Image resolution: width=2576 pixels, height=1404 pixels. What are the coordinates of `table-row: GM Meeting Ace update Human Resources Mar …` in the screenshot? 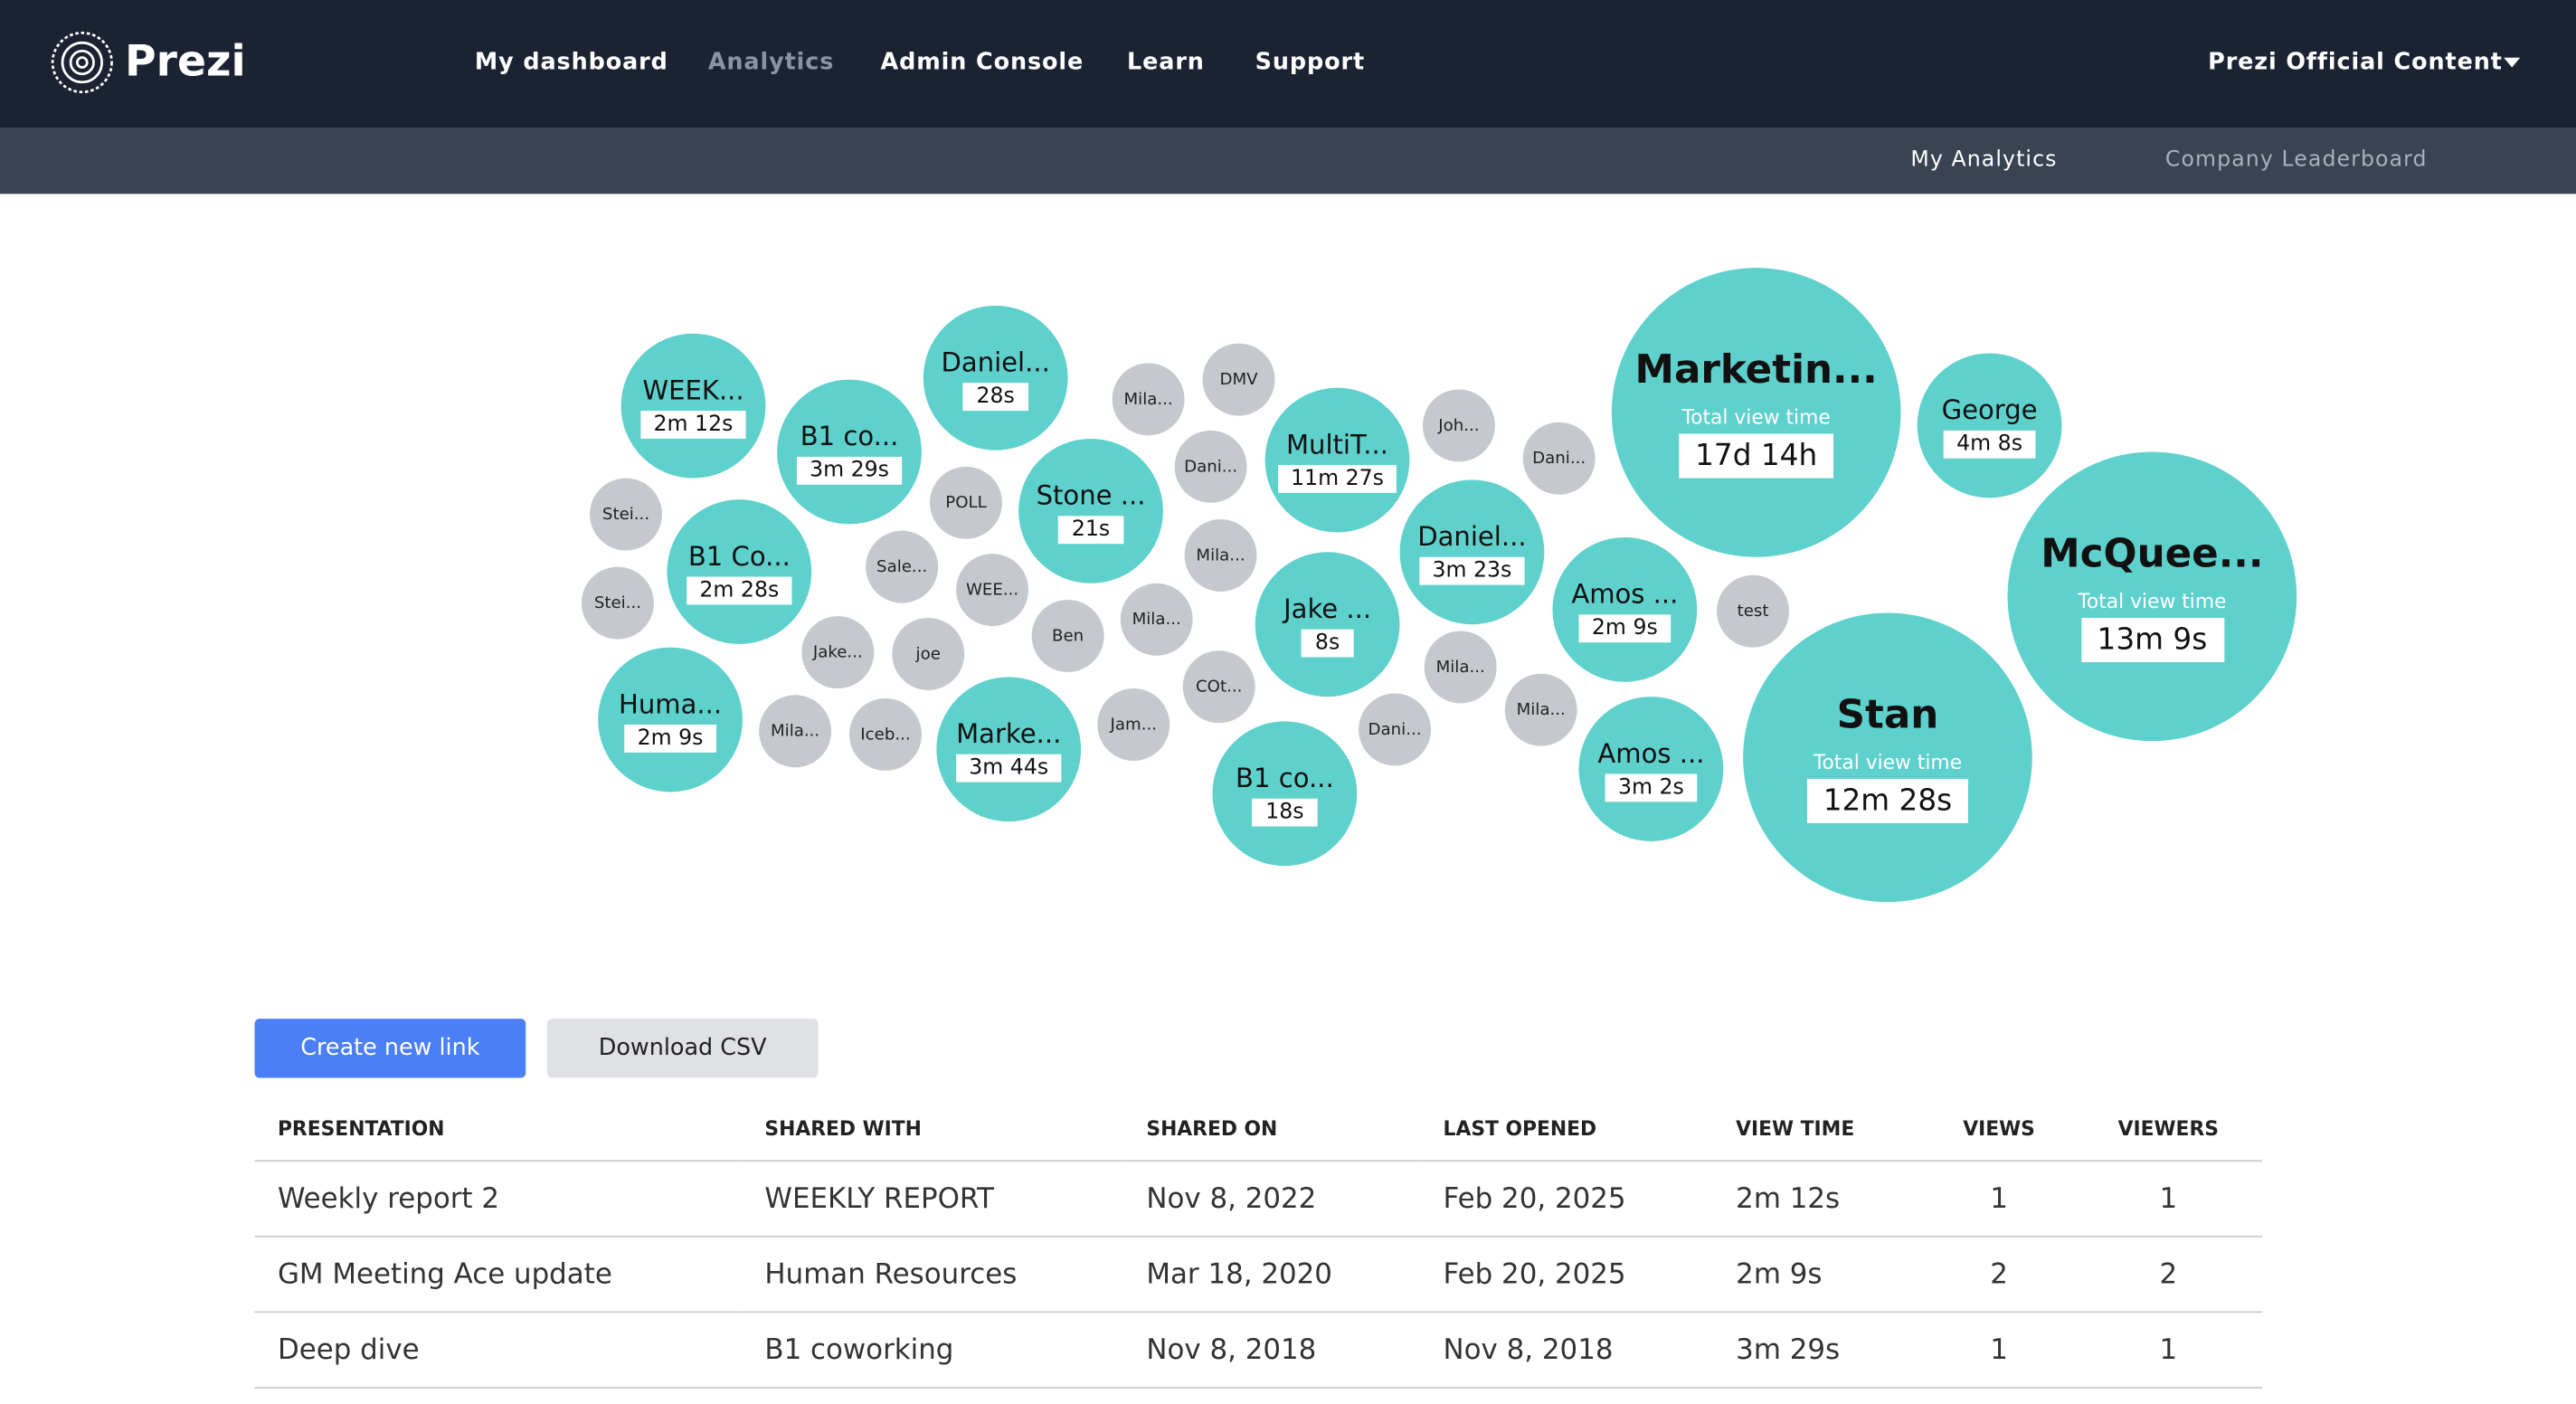 It's located at (1259, 1275).